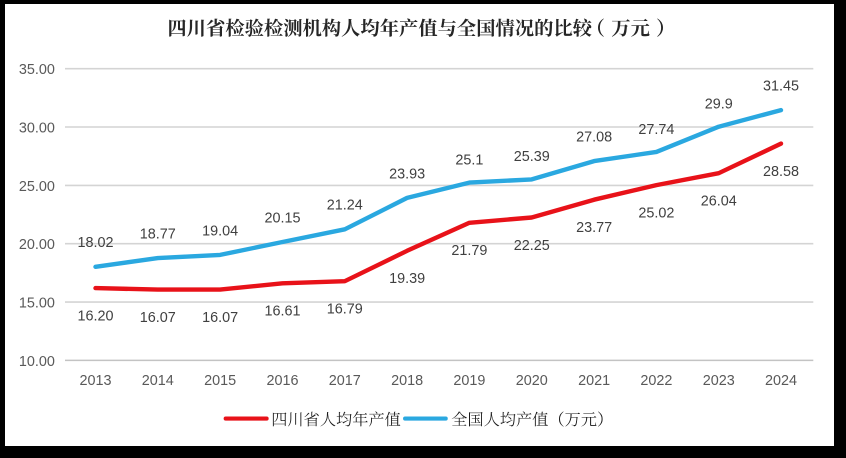  What do you see at coordinates (37, 245) in the screenshot?
I see `svg-text: 20.00` at bounding box center [37, 245].